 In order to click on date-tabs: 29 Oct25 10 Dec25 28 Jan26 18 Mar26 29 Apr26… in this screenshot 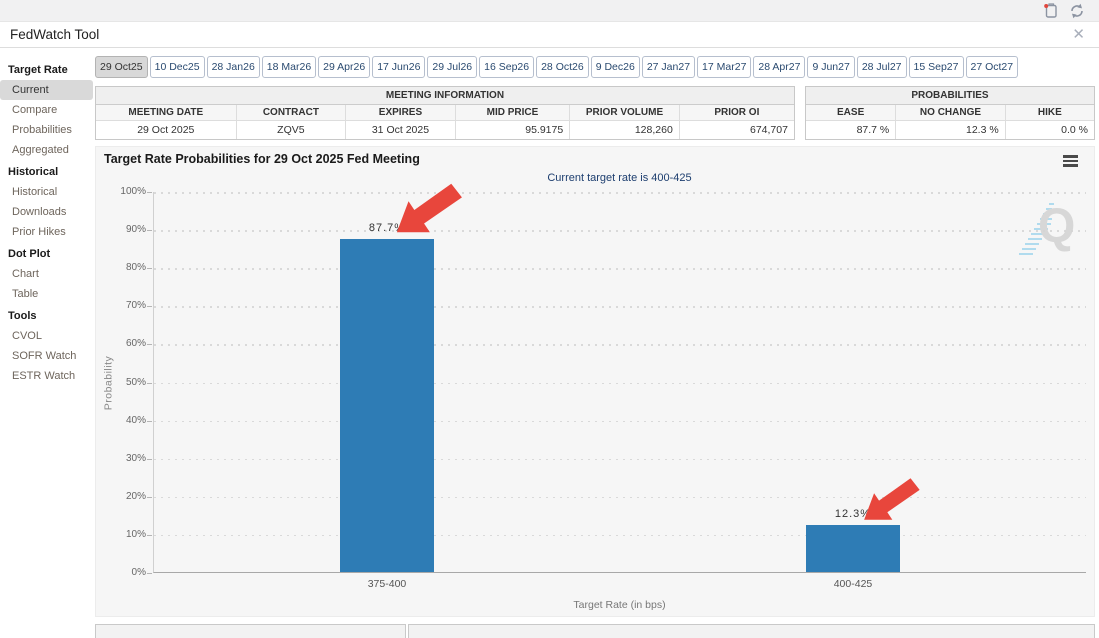, I will do `click(595, 67)`.